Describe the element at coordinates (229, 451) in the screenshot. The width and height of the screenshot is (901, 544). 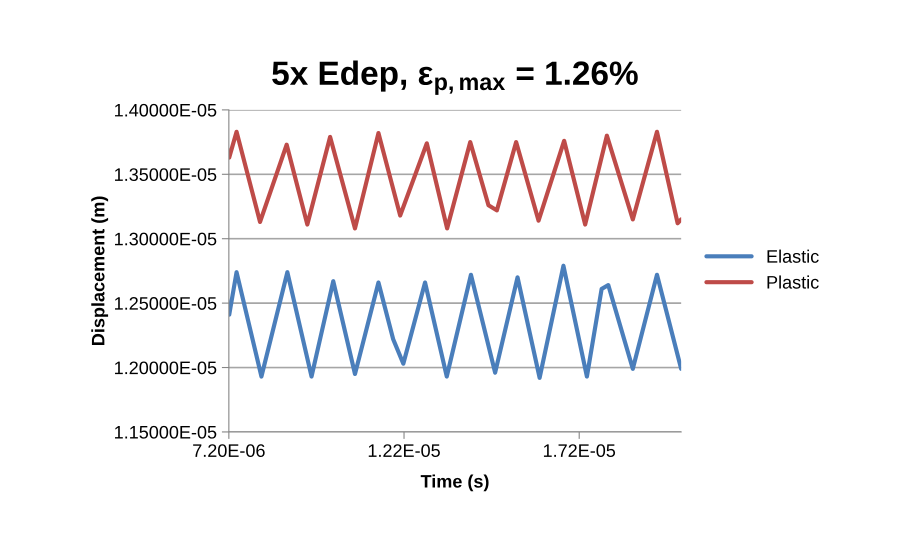
I see `x-tick-label: 7.20E-06` at that location.